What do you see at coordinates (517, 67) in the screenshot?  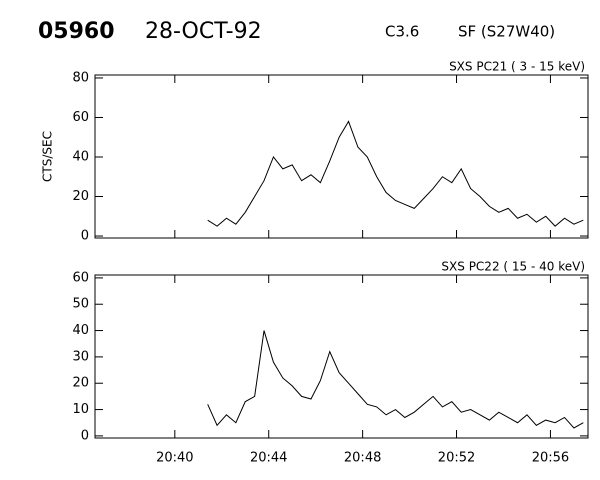 I see `panel-title: SXS PC21 ( 3 - 15 keV)` at bounding box center [517, 67].